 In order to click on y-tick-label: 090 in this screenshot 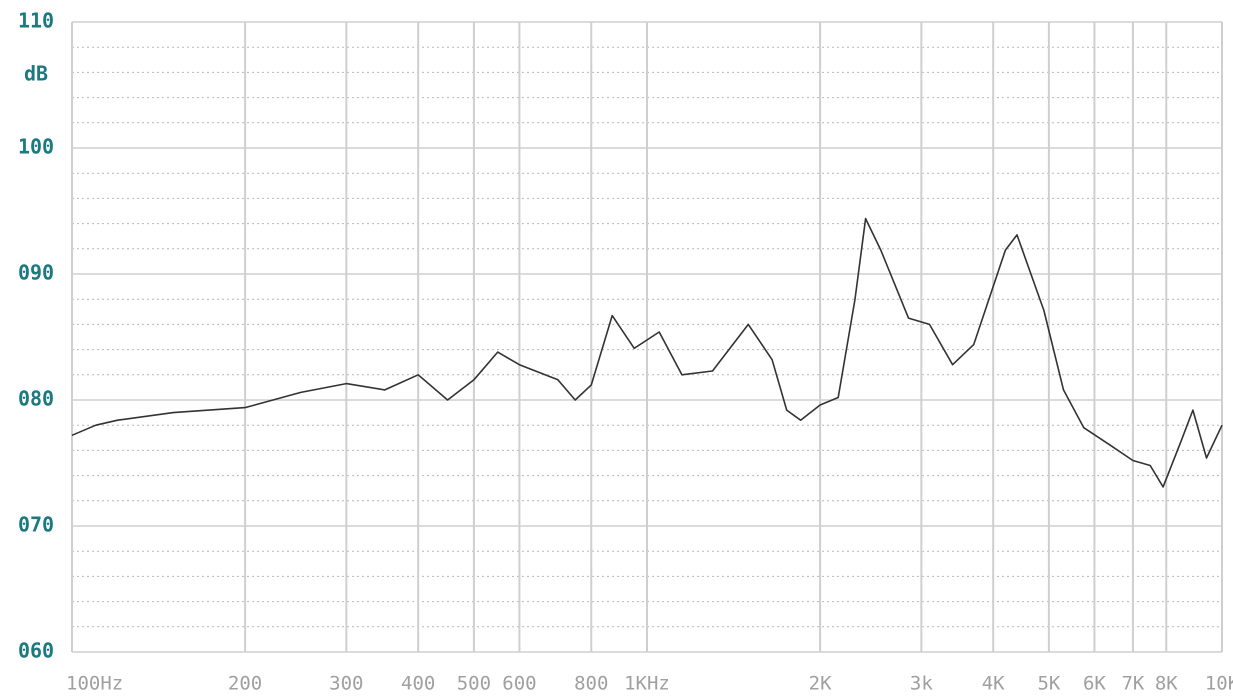, I will do `click(36, 273)`.